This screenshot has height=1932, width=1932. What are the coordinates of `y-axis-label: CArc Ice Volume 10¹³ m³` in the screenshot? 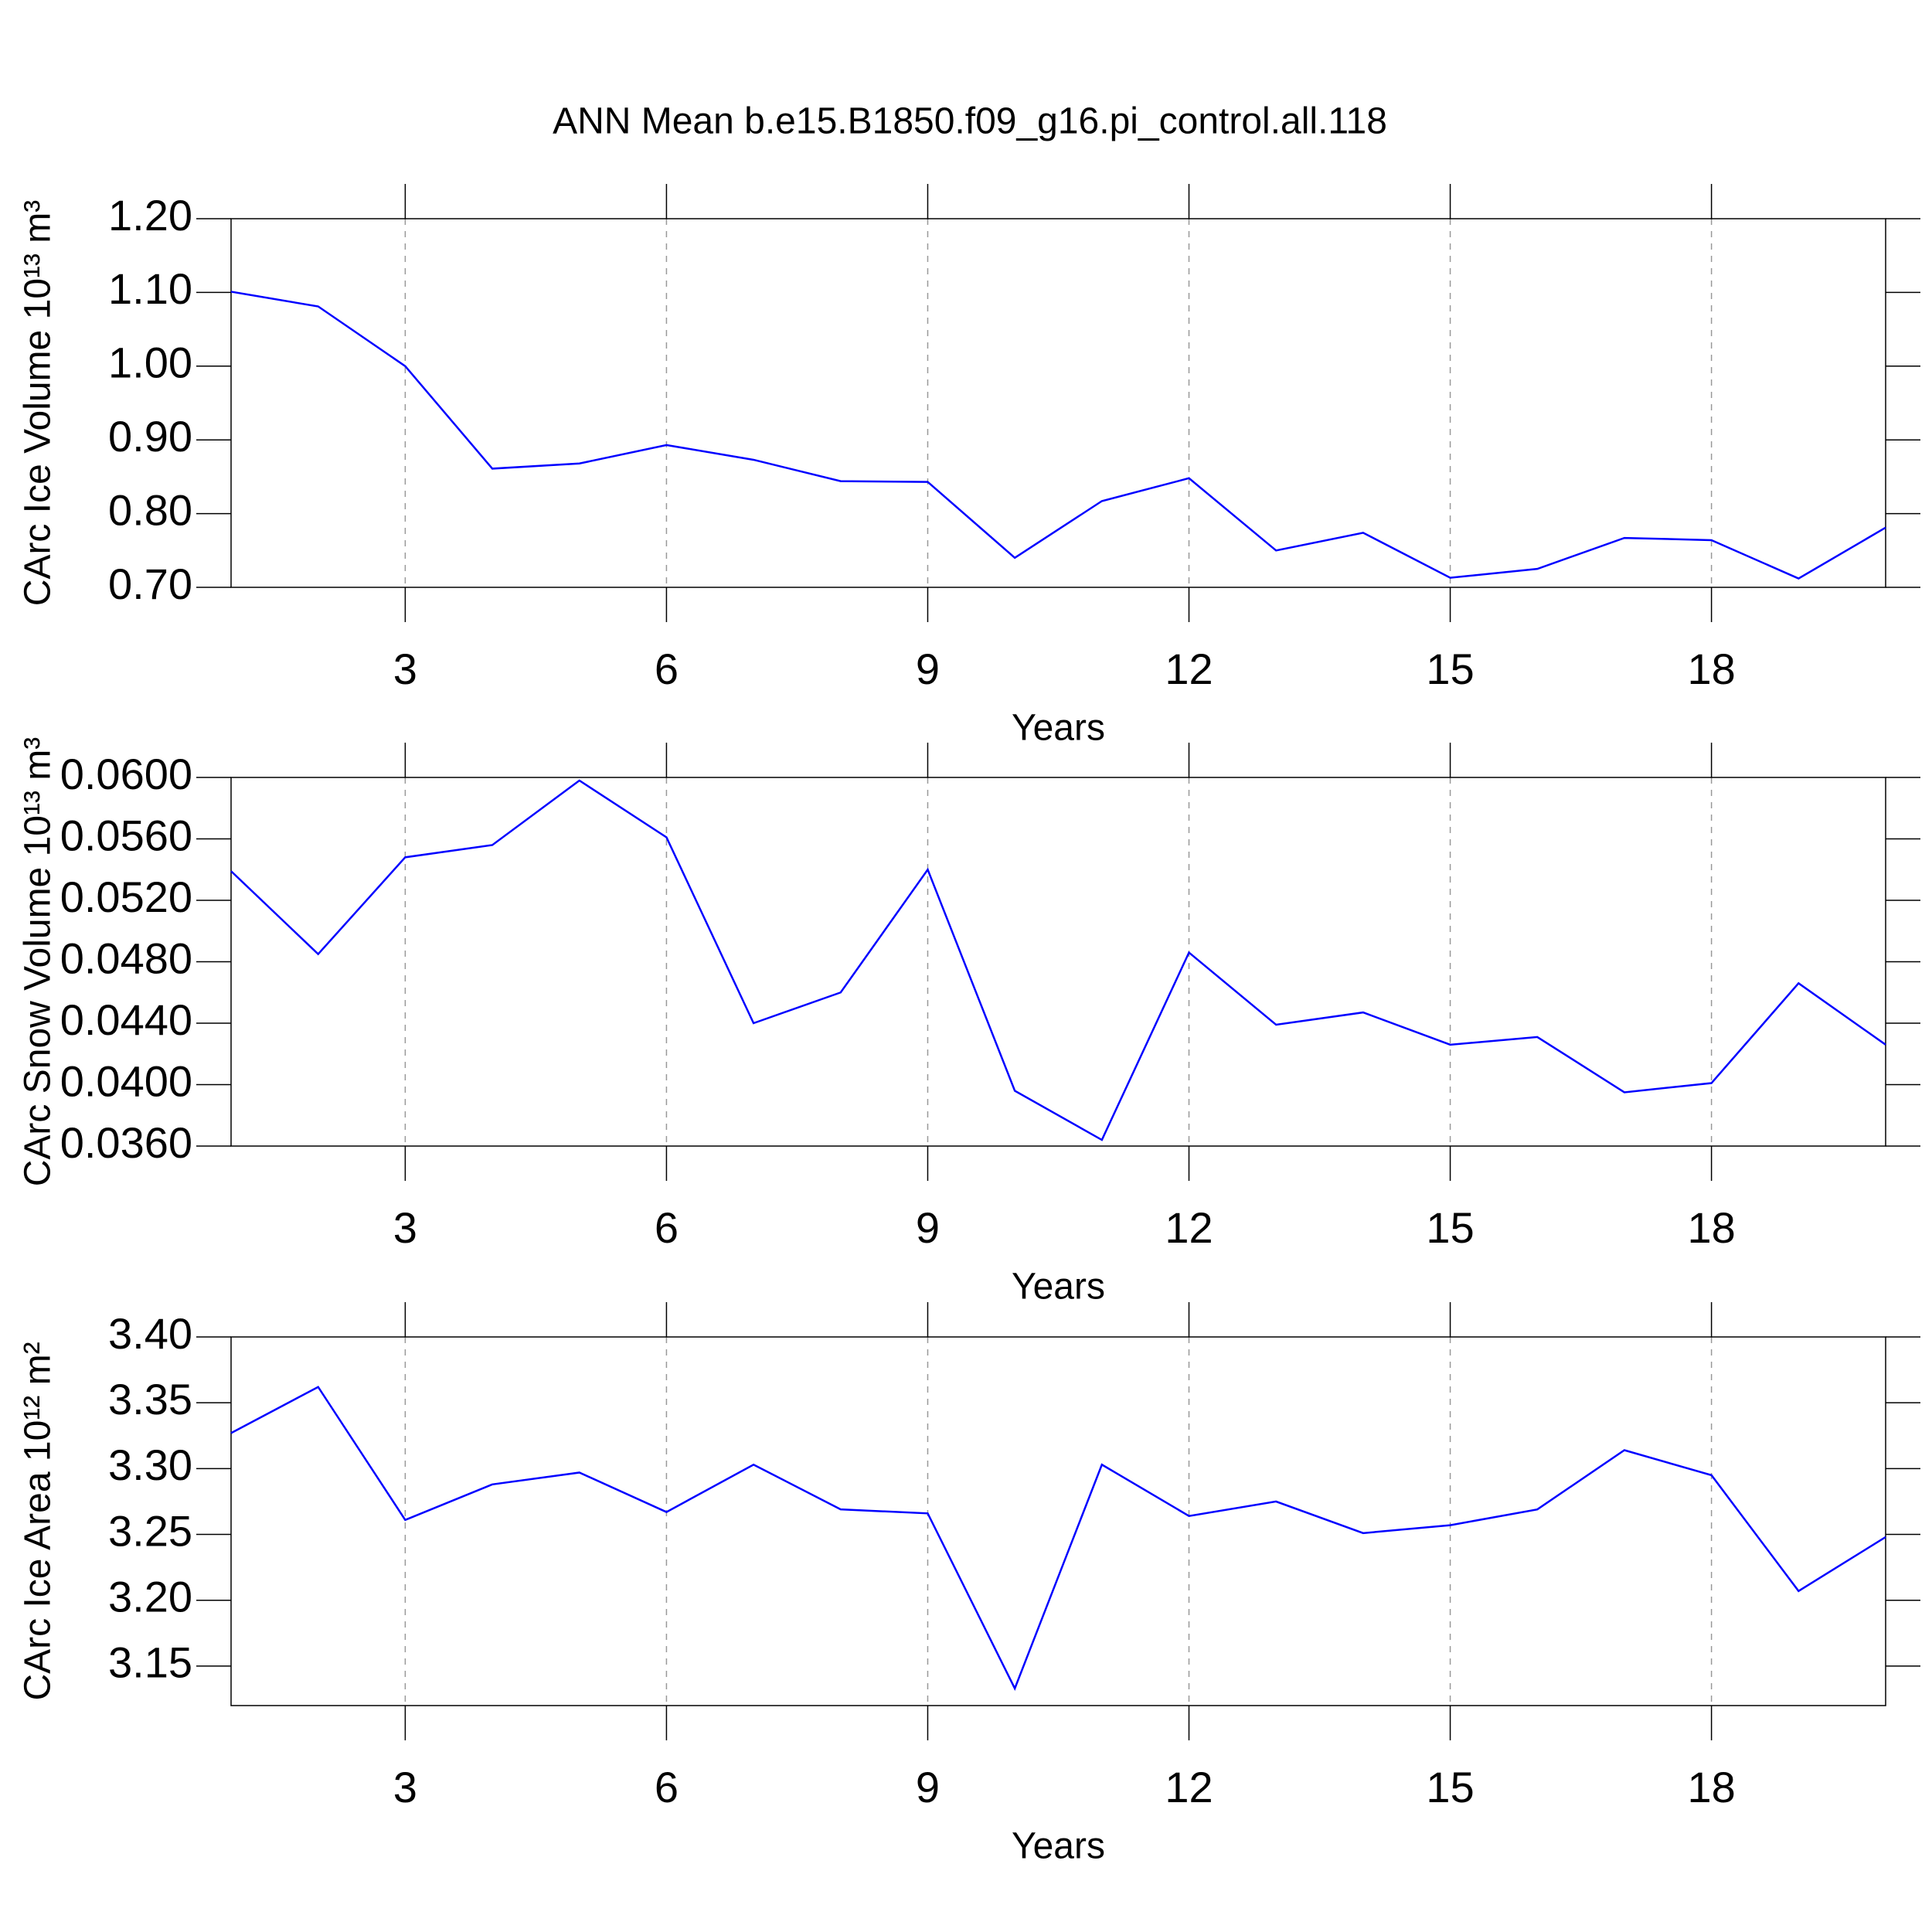 It's located at (39, 403).